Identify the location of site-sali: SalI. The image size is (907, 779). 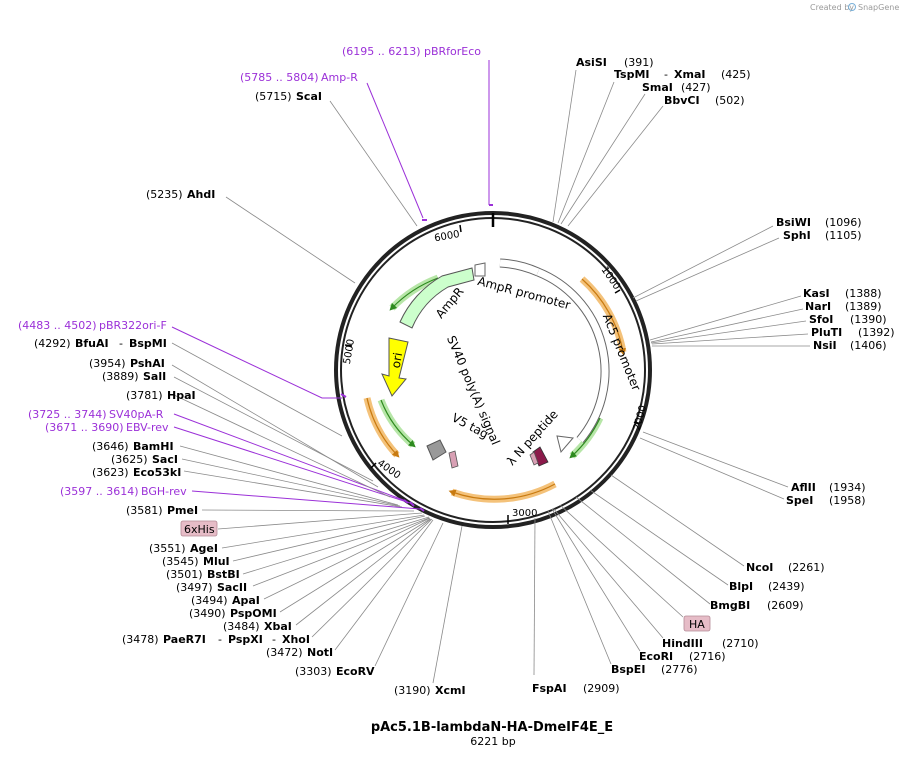
(154, 376).